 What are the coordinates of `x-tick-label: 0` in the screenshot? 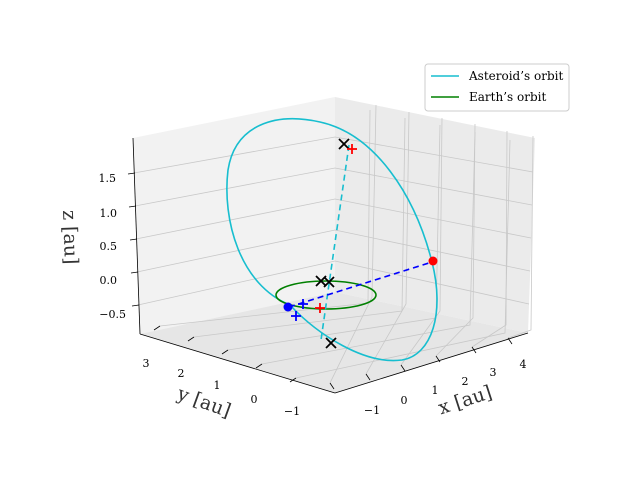 It's located at (404, 400).